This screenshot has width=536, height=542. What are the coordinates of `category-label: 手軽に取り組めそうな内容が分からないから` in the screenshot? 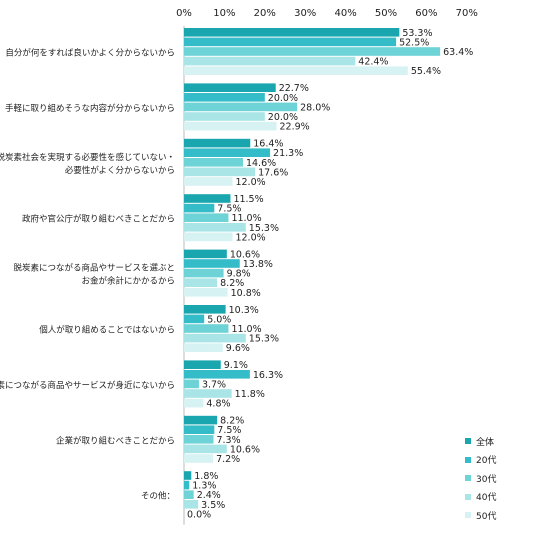 It's located at (90, 108).